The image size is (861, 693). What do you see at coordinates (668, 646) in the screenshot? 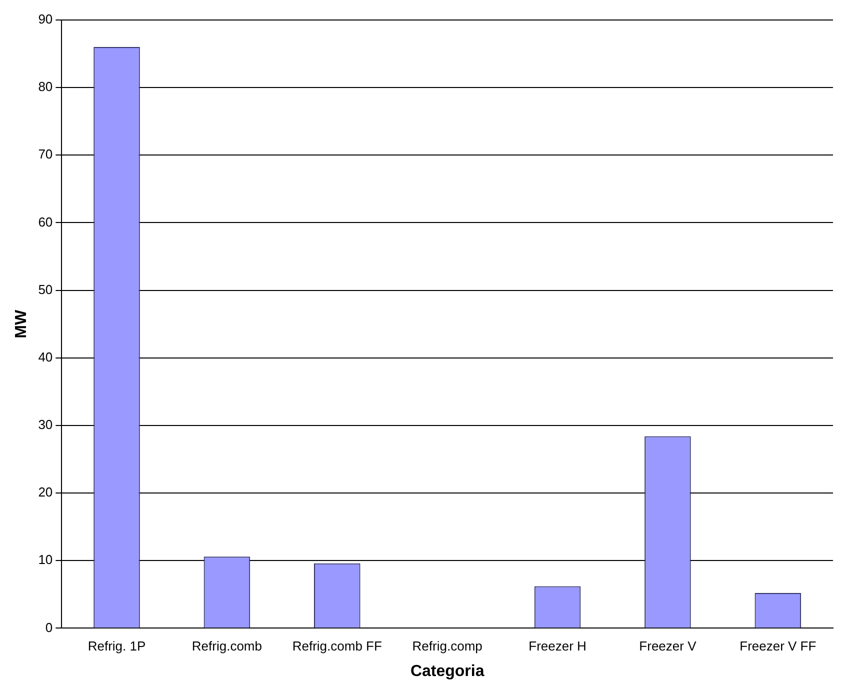
I see `x-tick-label: Freezer V` at bounding box center [668, 646].